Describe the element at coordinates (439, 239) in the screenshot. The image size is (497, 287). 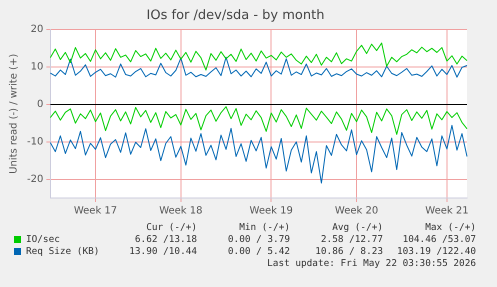
I see `text: 104.46 /53.07` at that location.